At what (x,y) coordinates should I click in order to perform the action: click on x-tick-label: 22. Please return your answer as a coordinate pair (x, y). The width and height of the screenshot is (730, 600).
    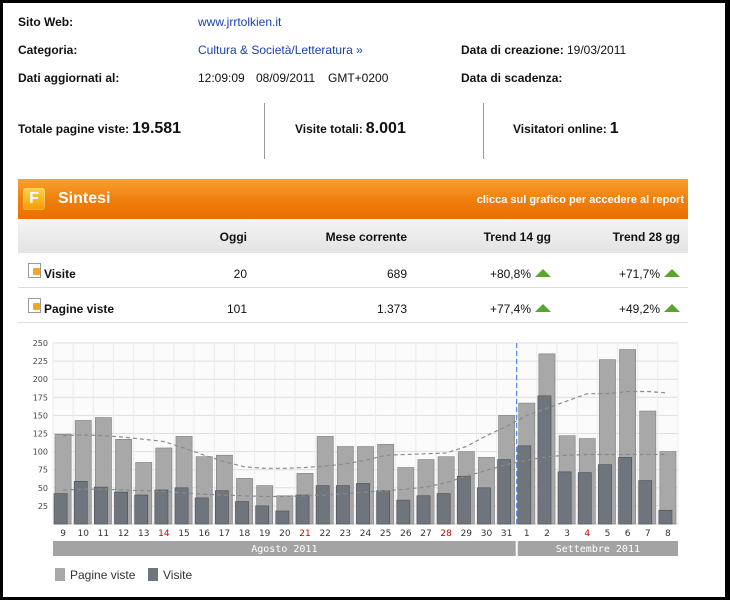
    Looking at the image, I should click on (324, 534).